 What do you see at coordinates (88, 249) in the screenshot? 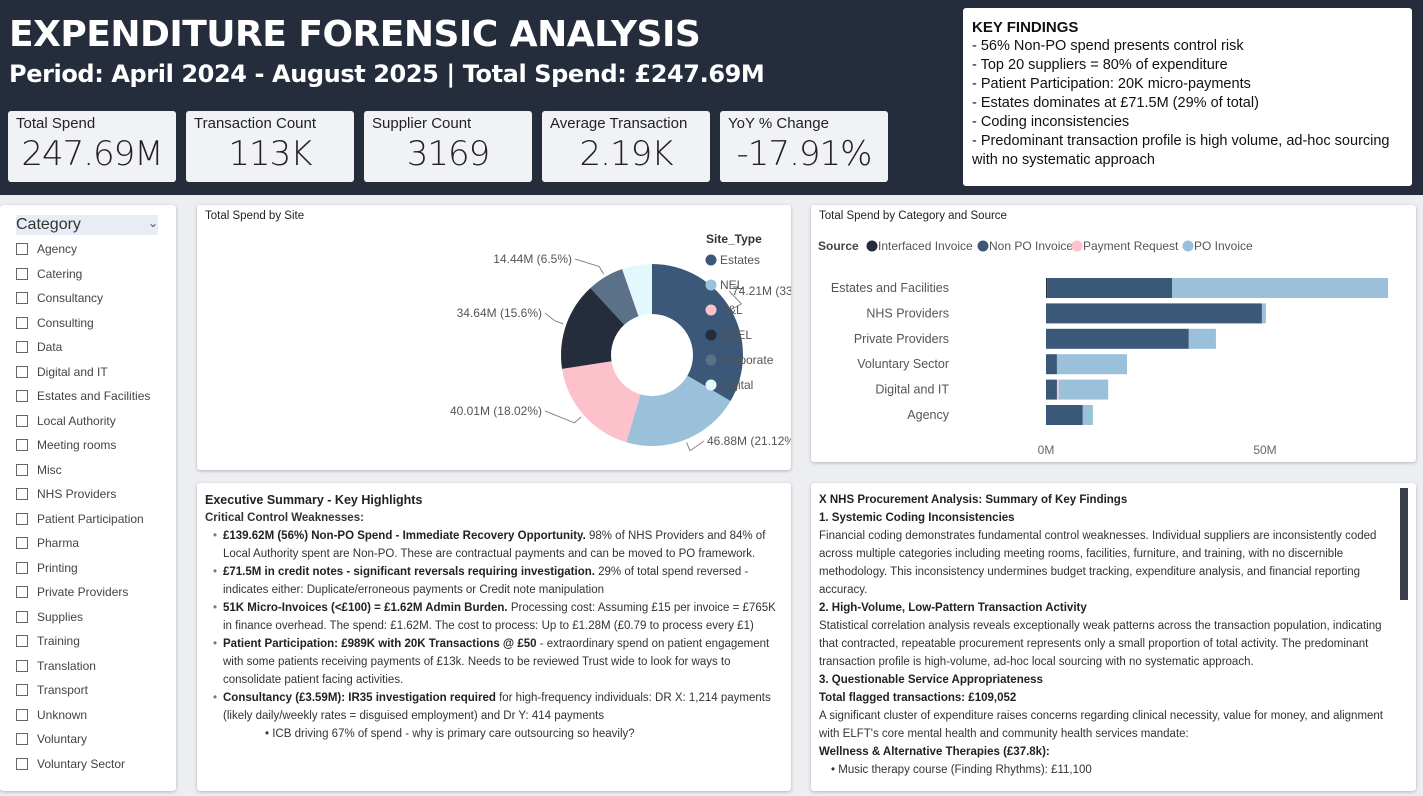
I see `category-option: Agency` at bounding box center [88, 249].